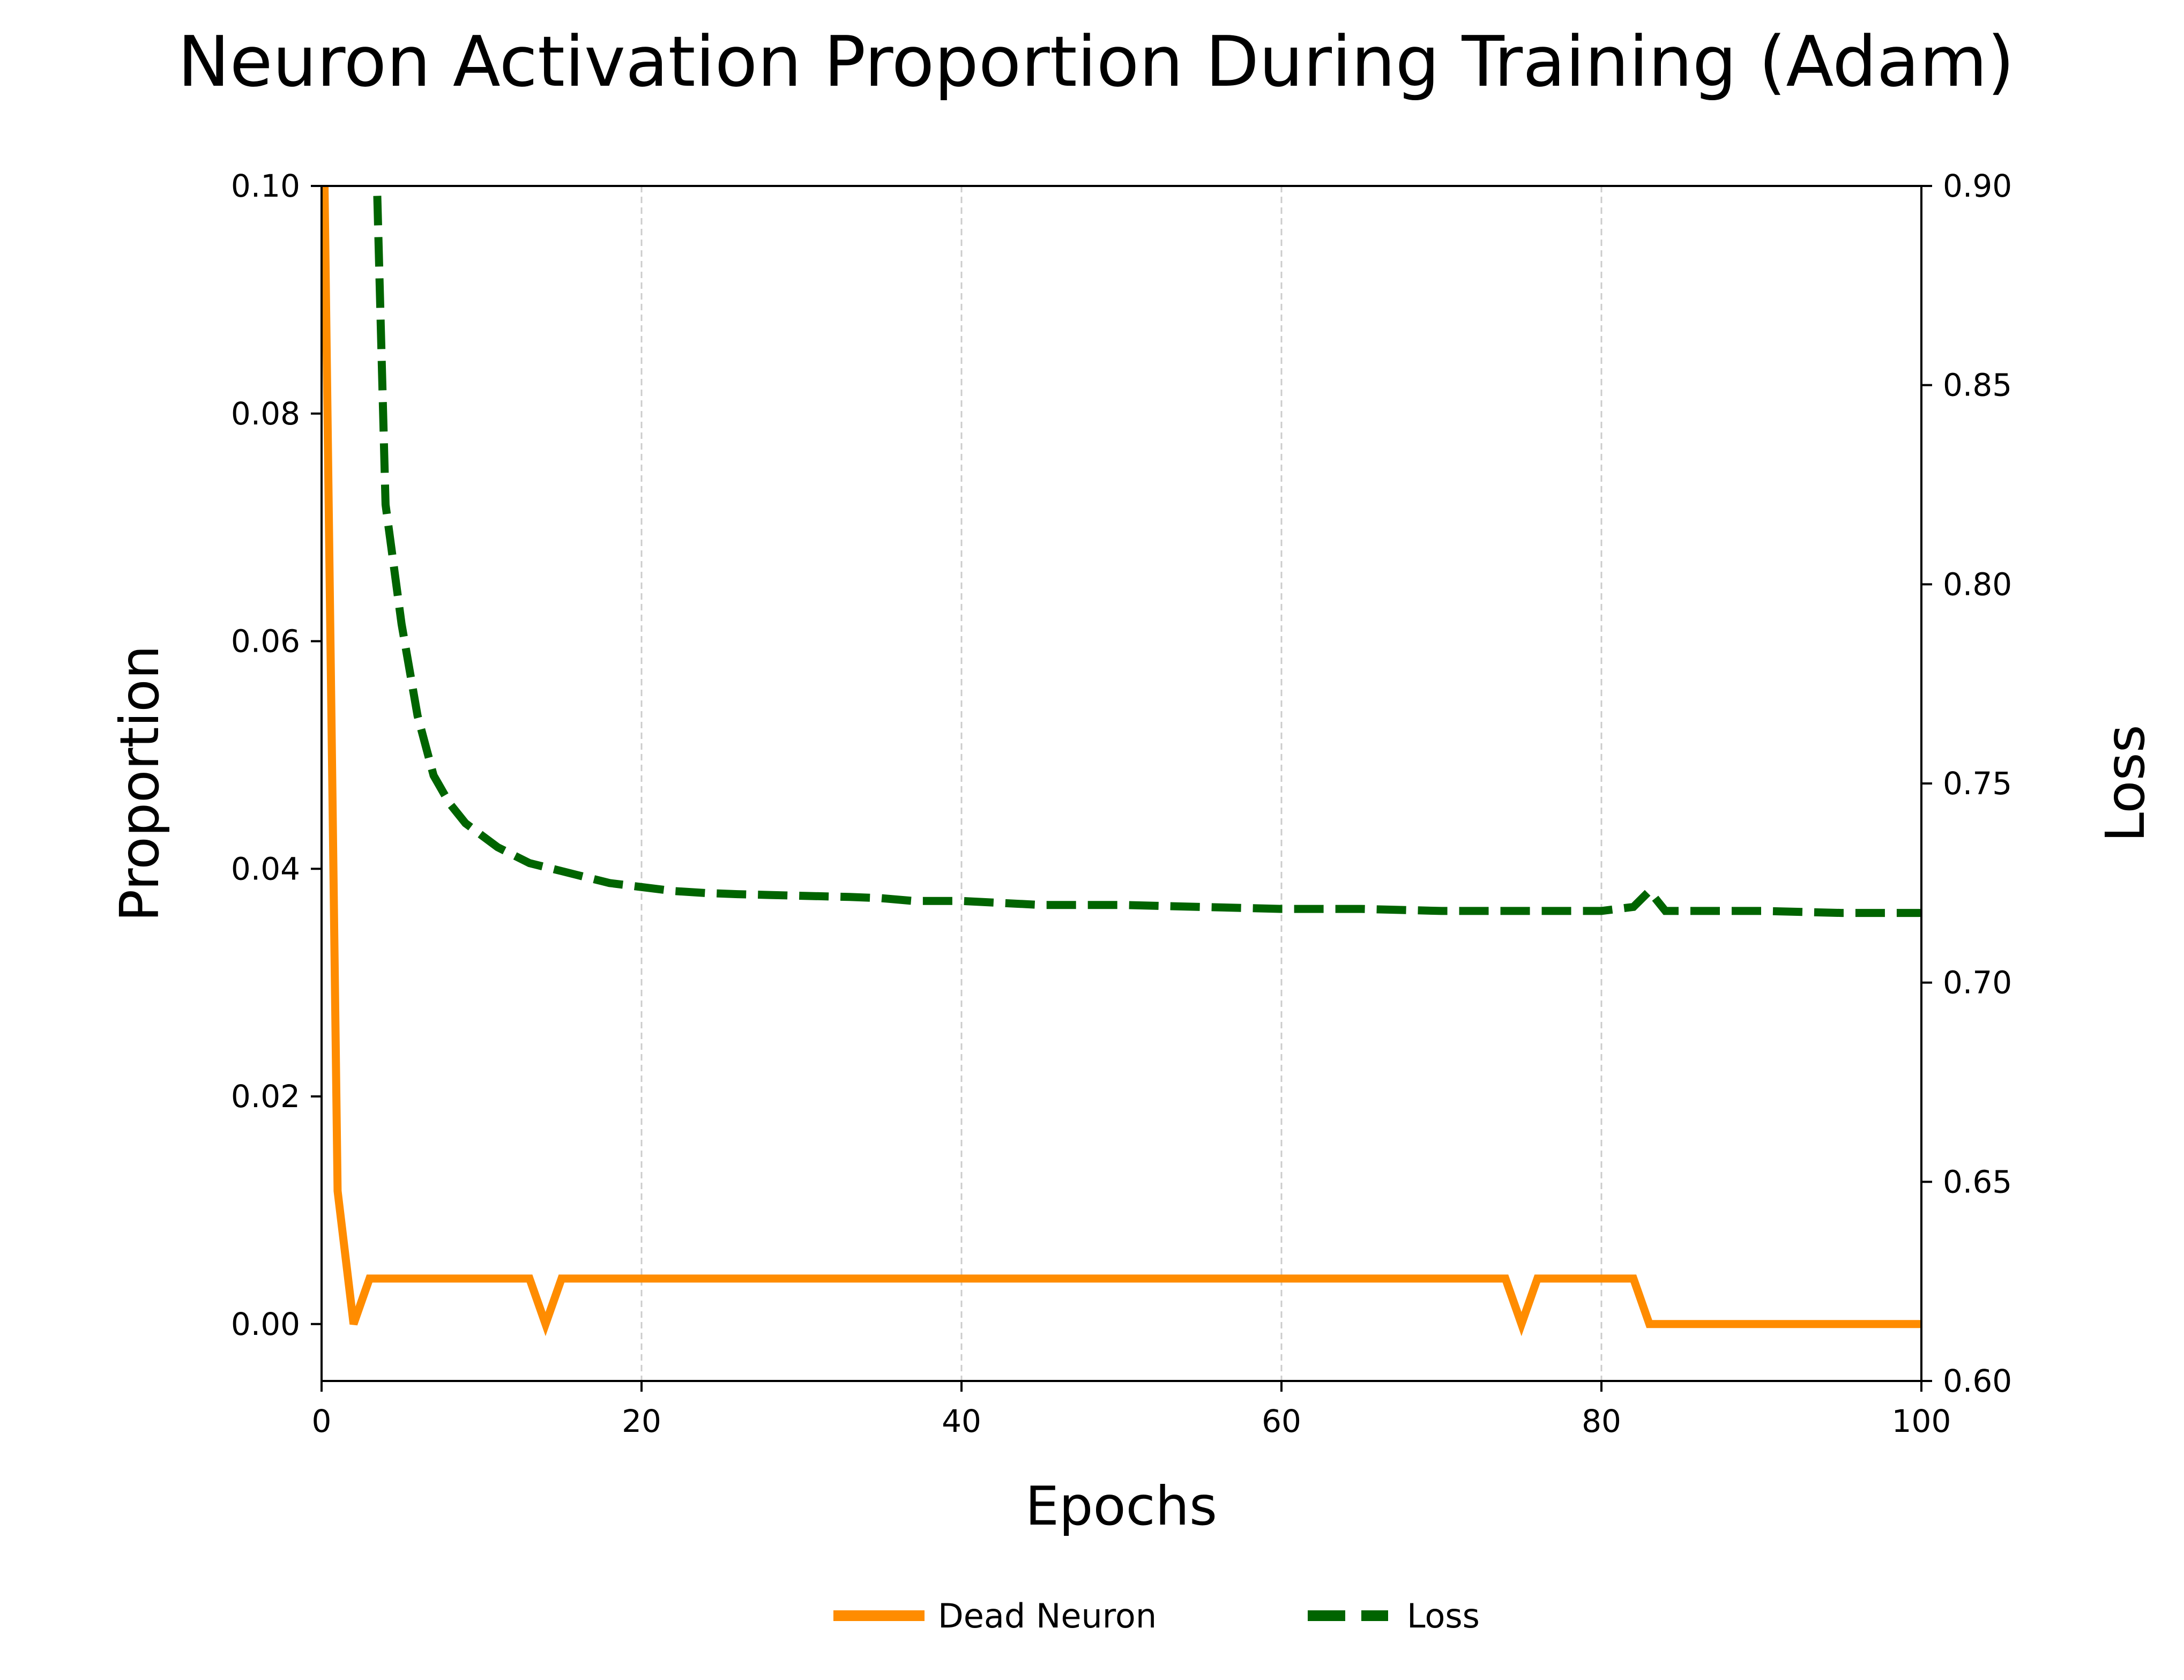 This screenshot has height=1680, width=2184. Describe the element at coordinates (1978, 186) in the screenshot. I see `y-right-tick-label: 0.90` at that location.